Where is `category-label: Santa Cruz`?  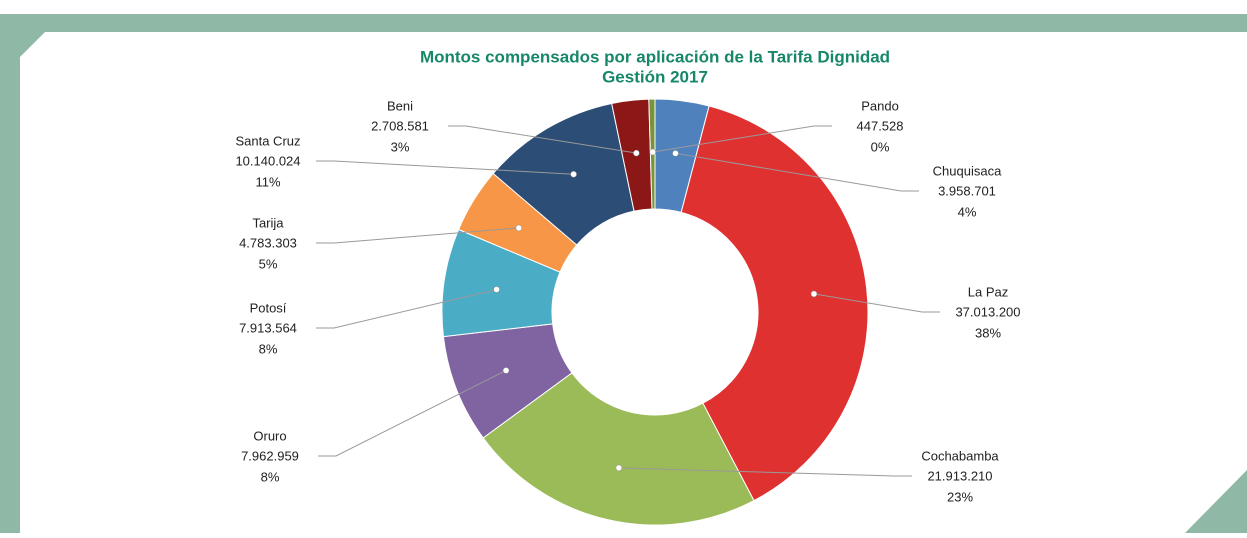 category-label: Santa Cruz is located at coordinates (267, 140).